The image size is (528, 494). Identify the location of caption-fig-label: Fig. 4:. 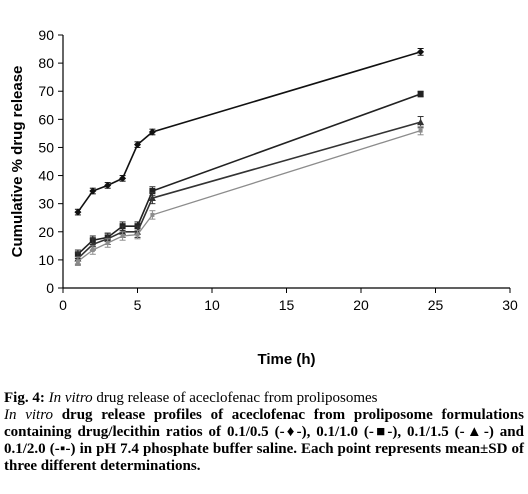
(24, 398).